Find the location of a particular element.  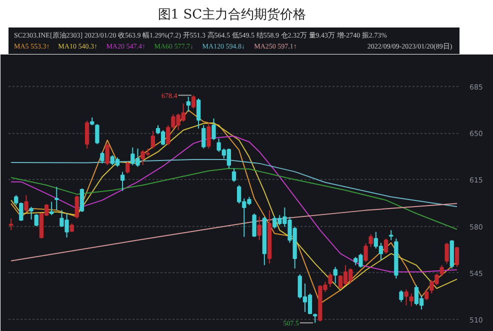

line-series is located at coordinates (234, 183).